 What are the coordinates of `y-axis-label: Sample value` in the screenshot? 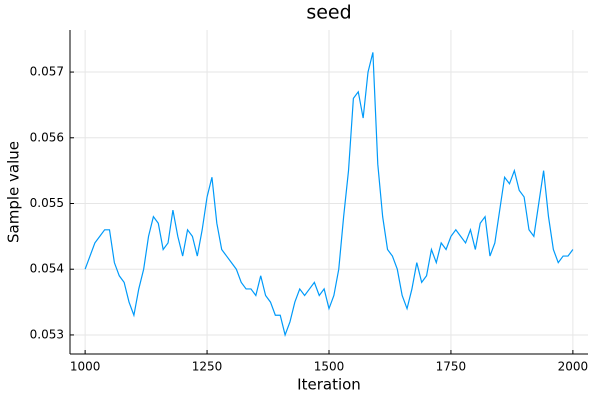 It's located at (14, 192).